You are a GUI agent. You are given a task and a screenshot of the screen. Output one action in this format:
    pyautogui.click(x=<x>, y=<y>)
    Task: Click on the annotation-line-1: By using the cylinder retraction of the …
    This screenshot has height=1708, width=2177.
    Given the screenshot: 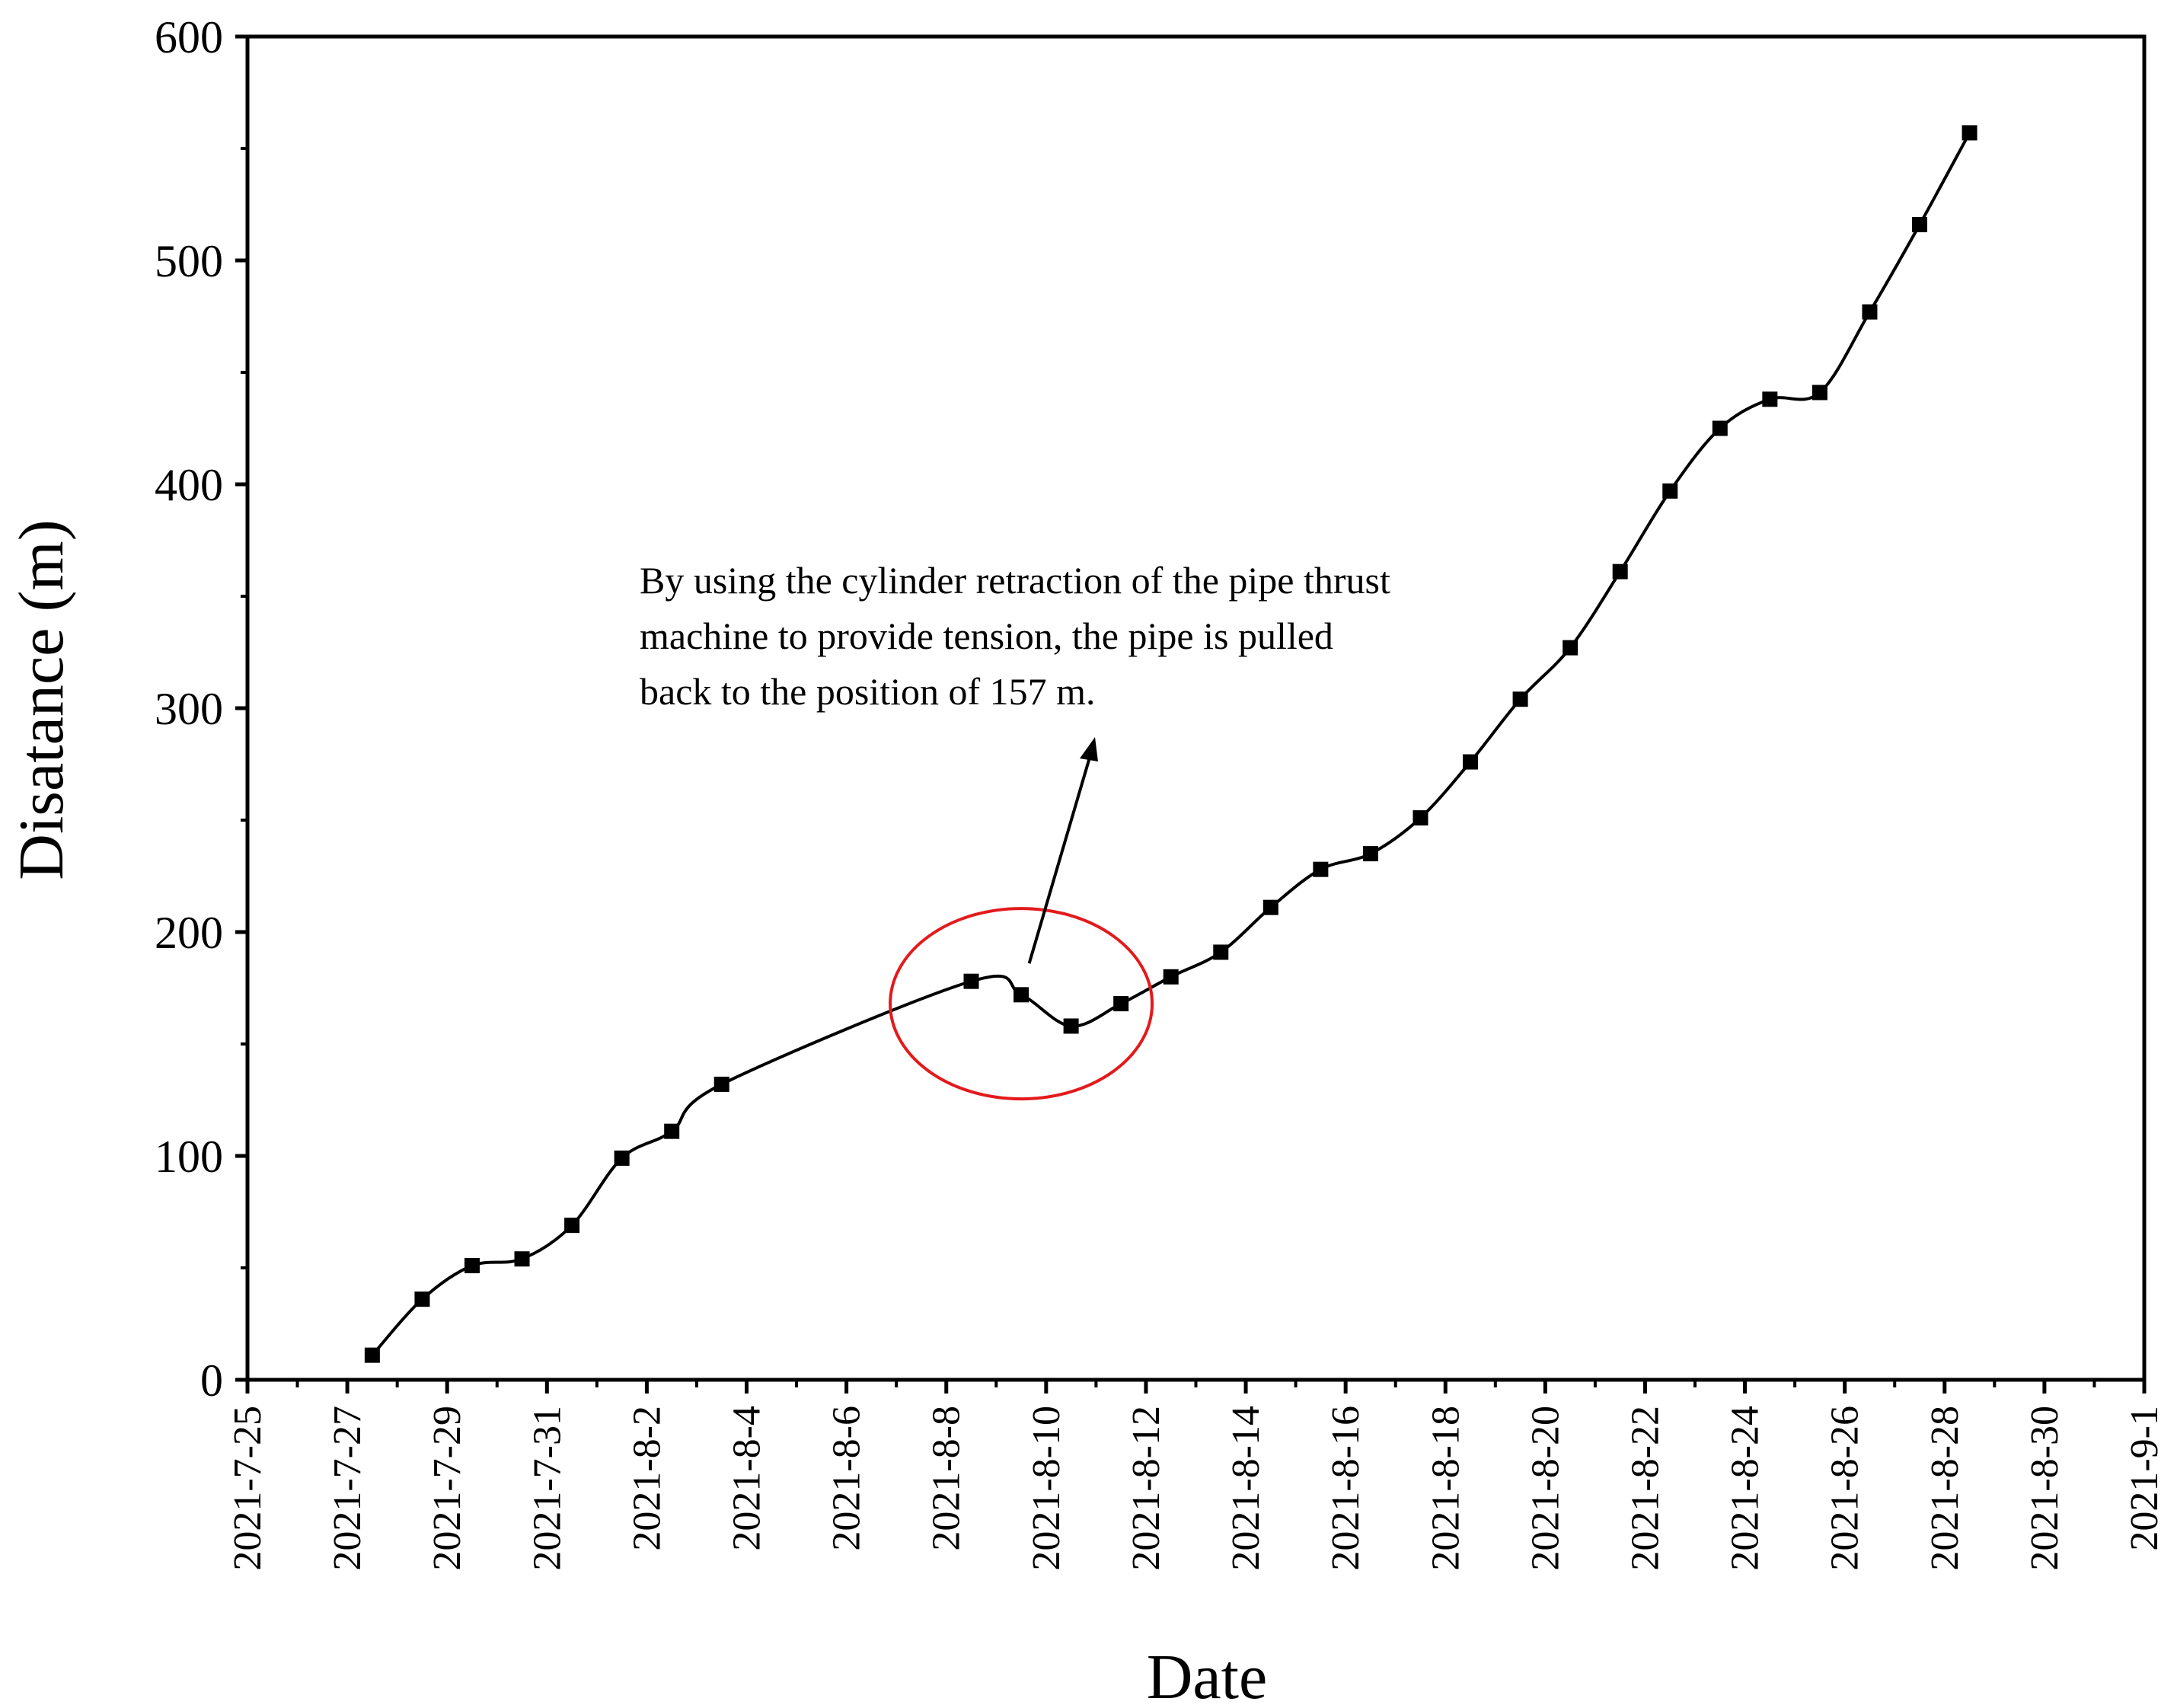 What is the action you would take?
    pyautogui.click(x=1015, y=580)
    